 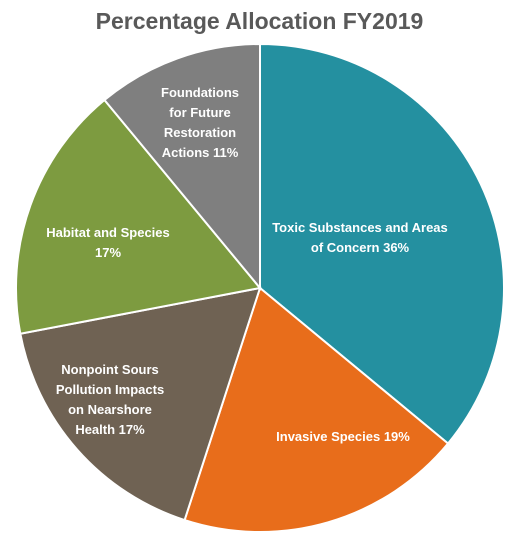 I want to click on slice-label-4: Habitat and Species 17%, so click(x=108, y=242).